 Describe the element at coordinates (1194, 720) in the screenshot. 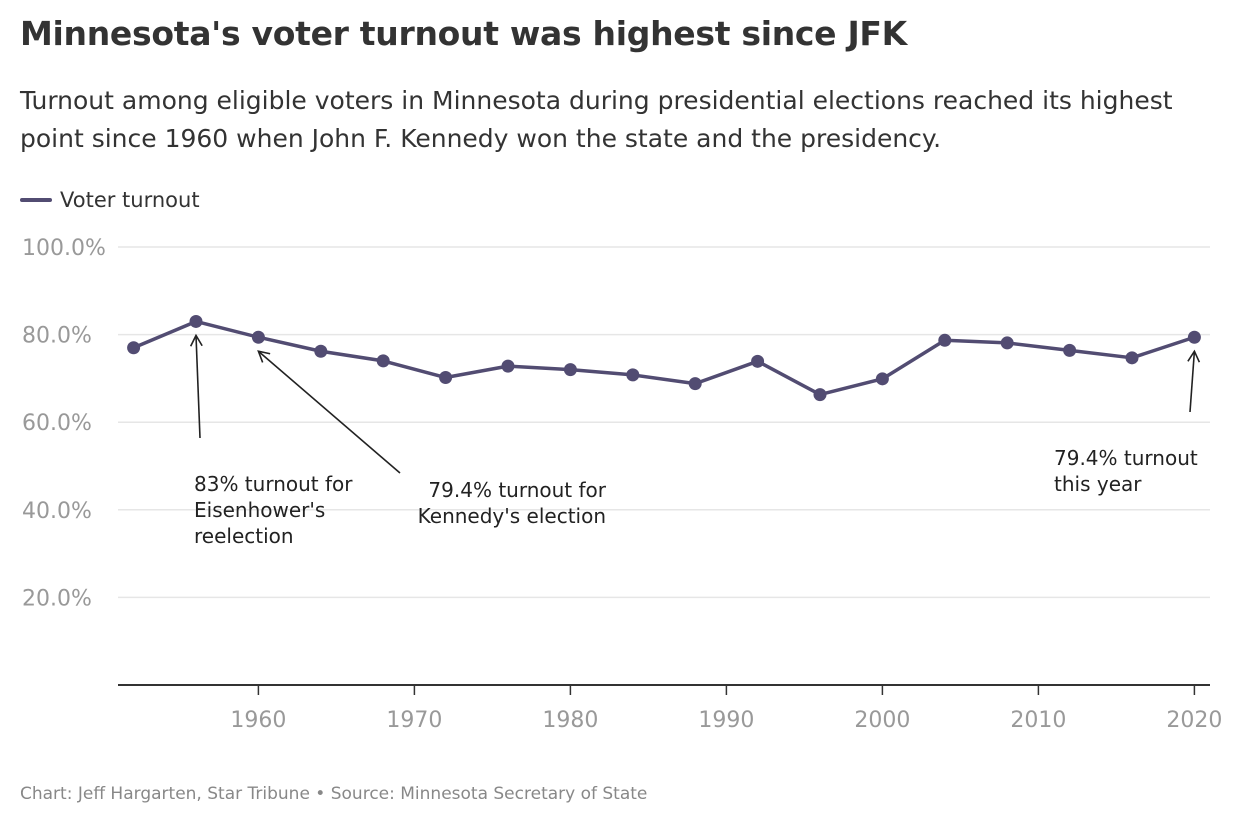

I see `x-tick-label: 2020` at that location.